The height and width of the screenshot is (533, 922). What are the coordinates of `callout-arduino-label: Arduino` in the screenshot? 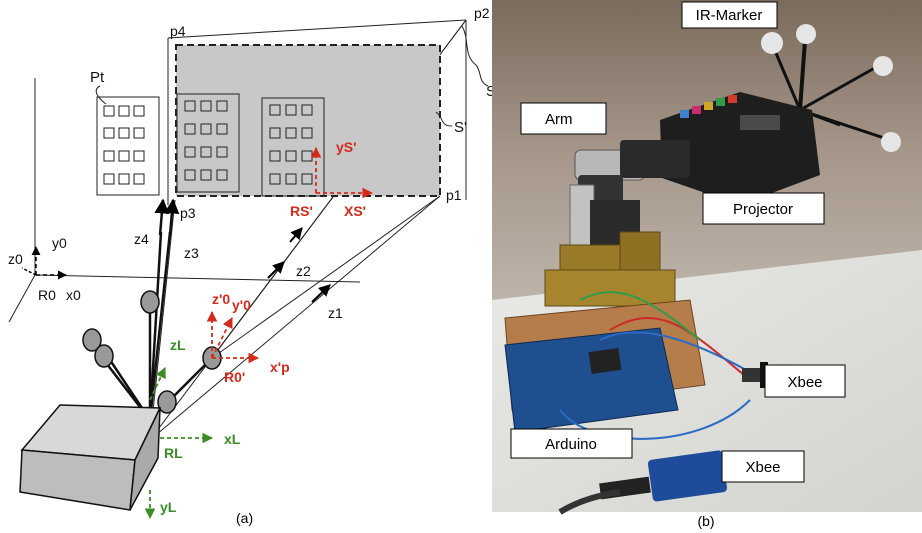 It's located at (571, 444).